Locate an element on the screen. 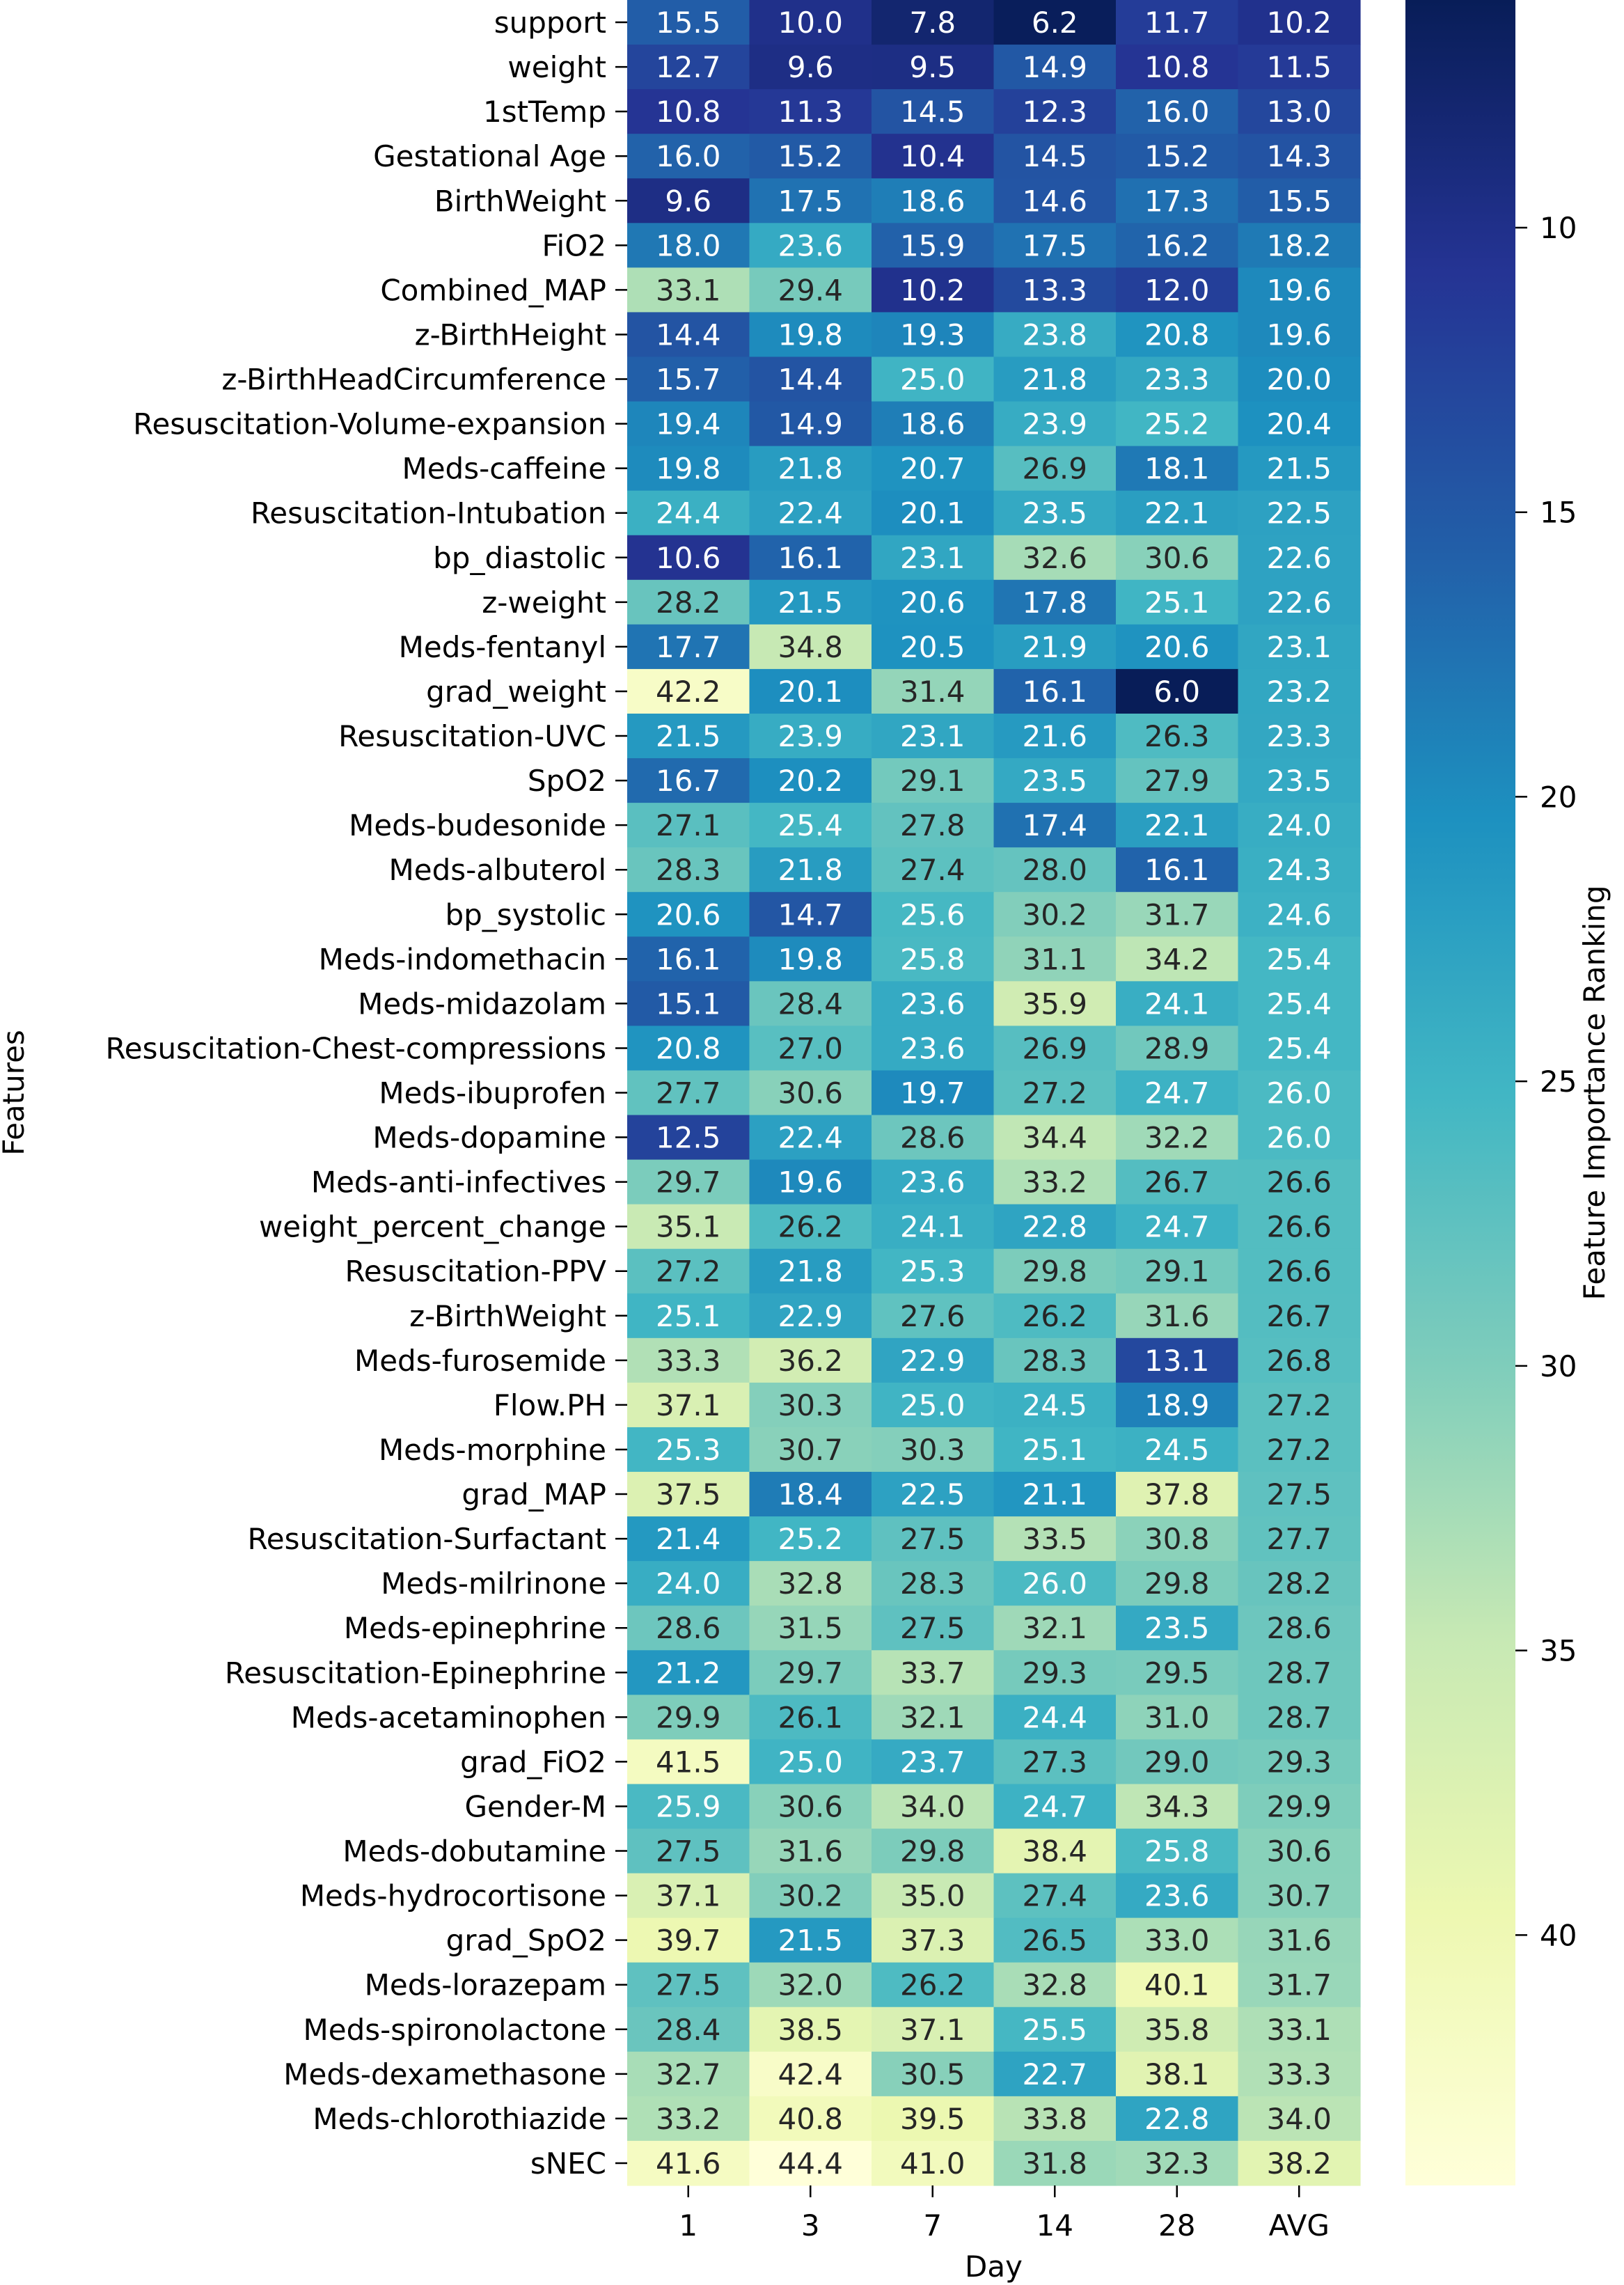 This screenshot has height=2285, width=1624. cell-value: 25.4 is located at coordinates (1299, 1004).